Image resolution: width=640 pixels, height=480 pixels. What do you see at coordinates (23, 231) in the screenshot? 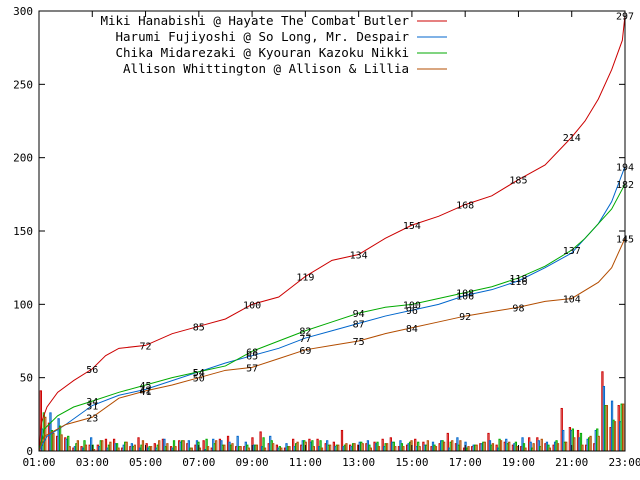
I see `y-tick-label: 150` at bounding box center [23, 231].